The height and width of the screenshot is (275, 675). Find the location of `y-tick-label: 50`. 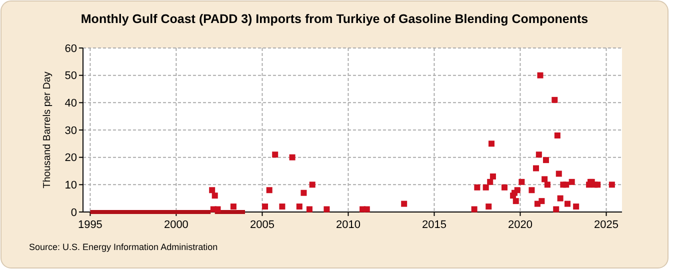

y-tick-label: 50 is located at coordinates (70, 76).